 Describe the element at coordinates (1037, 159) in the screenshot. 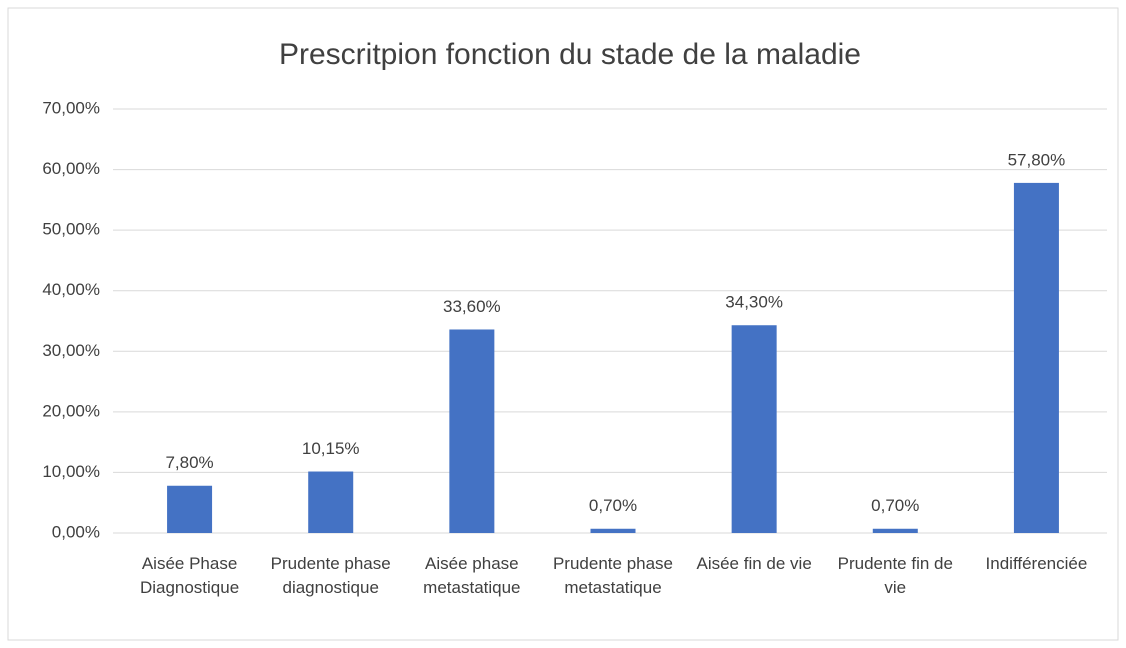

I see `data-label: 57,80%` at that location.